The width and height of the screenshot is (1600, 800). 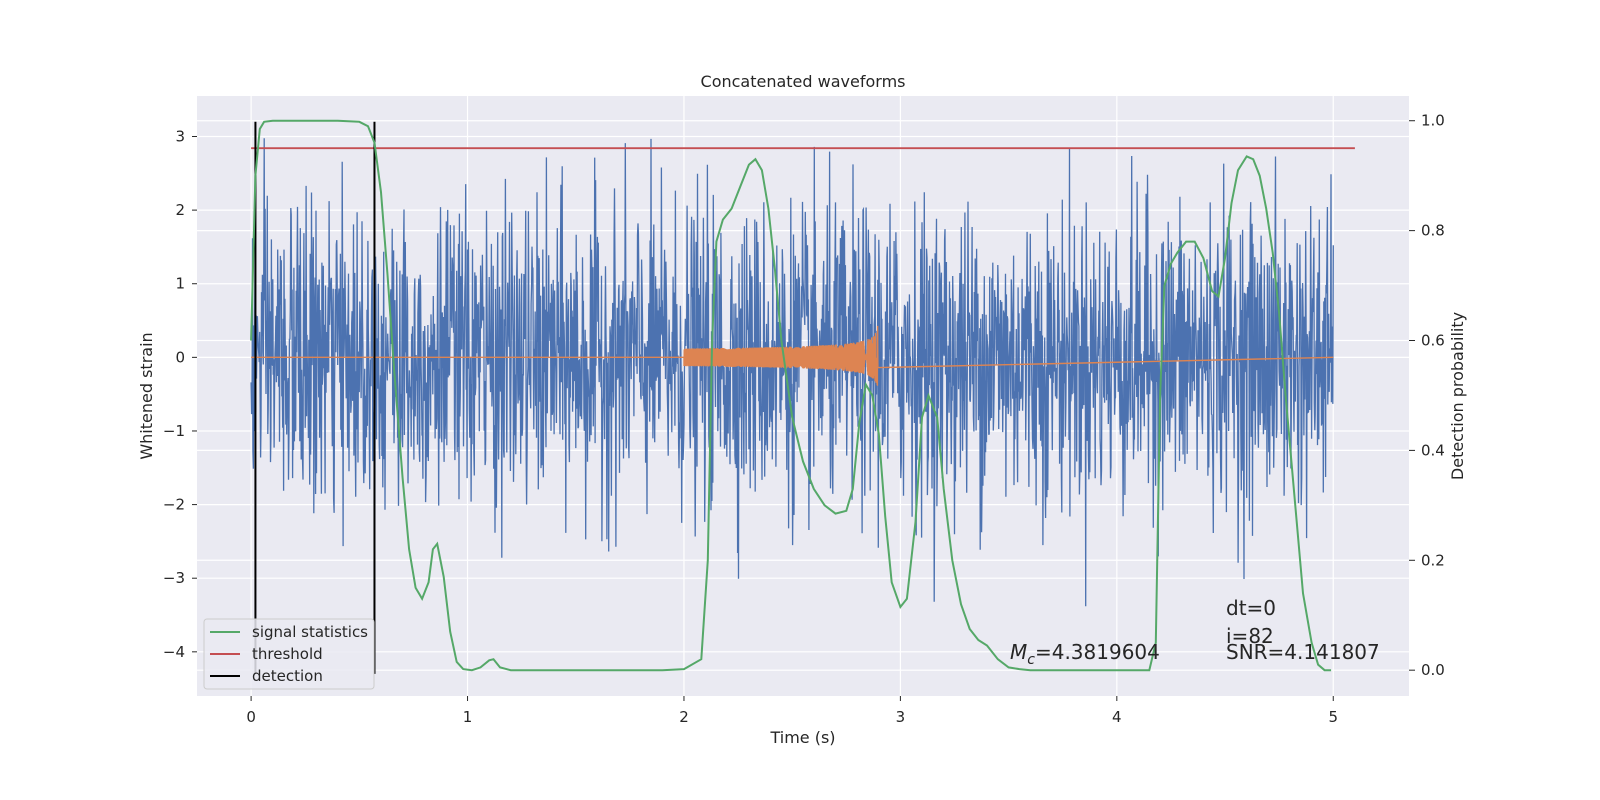 What do you see at coordinates (792, 711) in the screenshot?
I see `x-axis-ticks: 0 1 2 3 4 5` at bounding box center [792, 711].